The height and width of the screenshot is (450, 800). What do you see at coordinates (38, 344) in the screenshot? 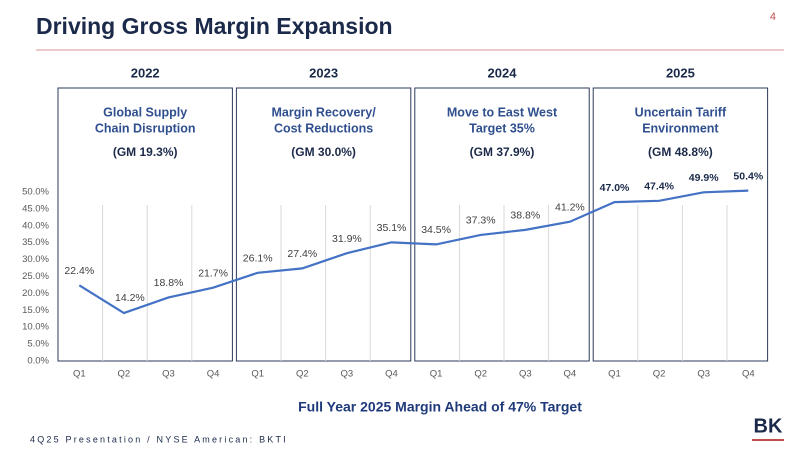
I see `y-tick-label: 5.0%` at bounding box center [38, 344].